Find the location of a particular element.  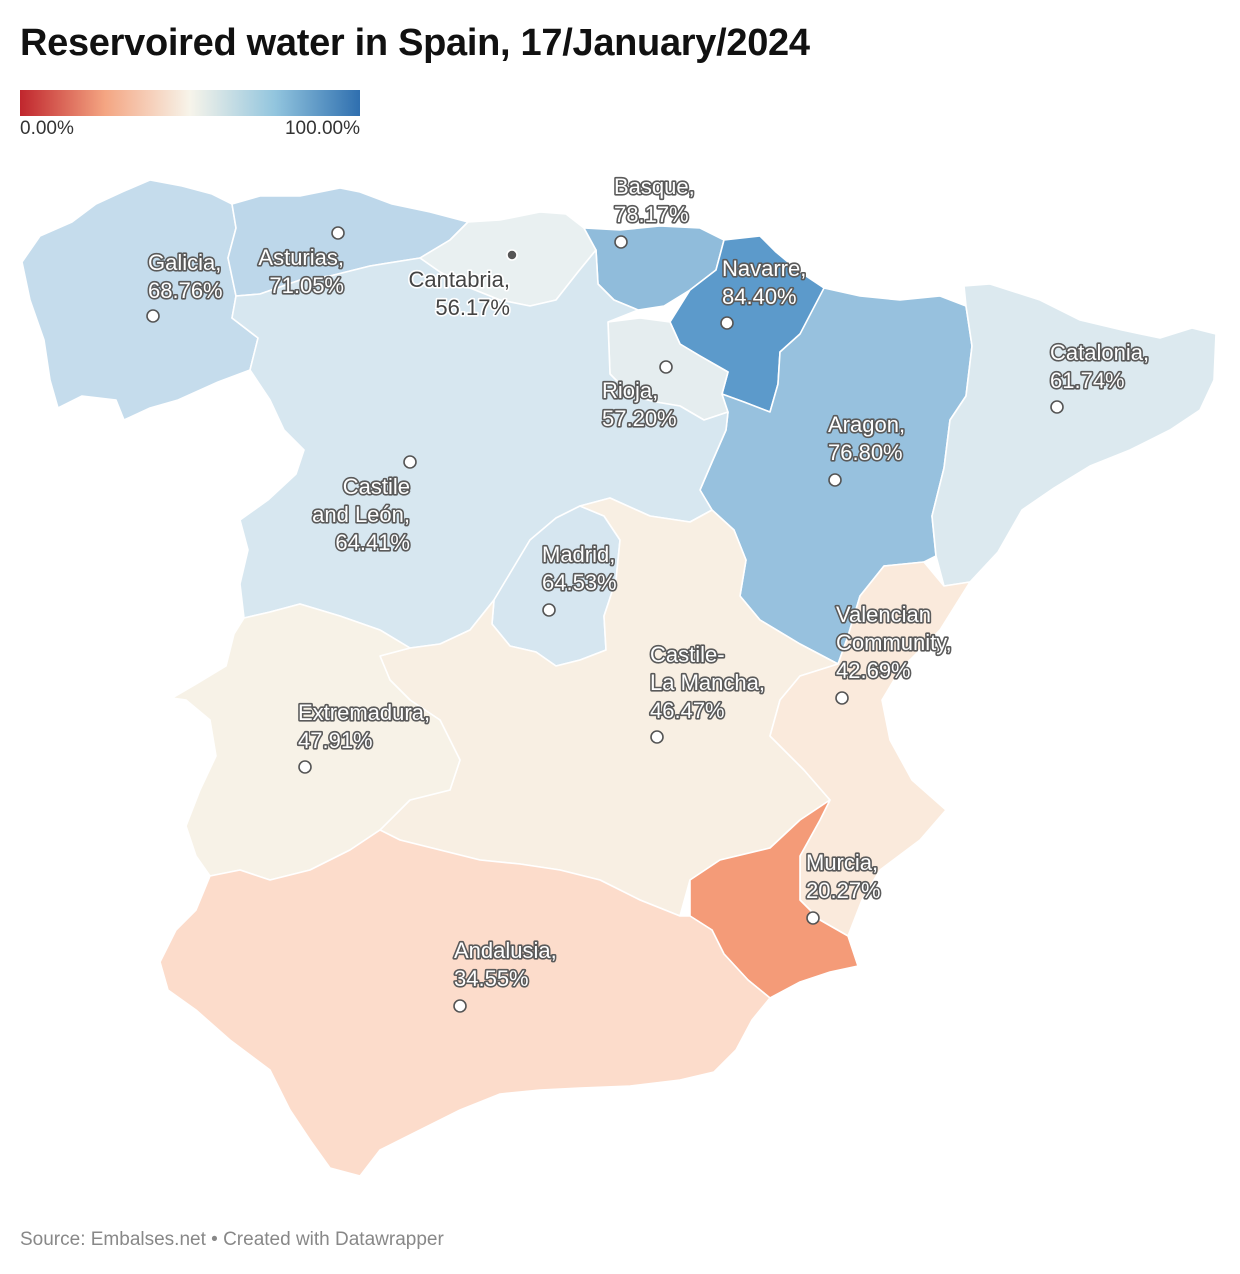

label-line: Madrid, is located at coordinates (578, 554).